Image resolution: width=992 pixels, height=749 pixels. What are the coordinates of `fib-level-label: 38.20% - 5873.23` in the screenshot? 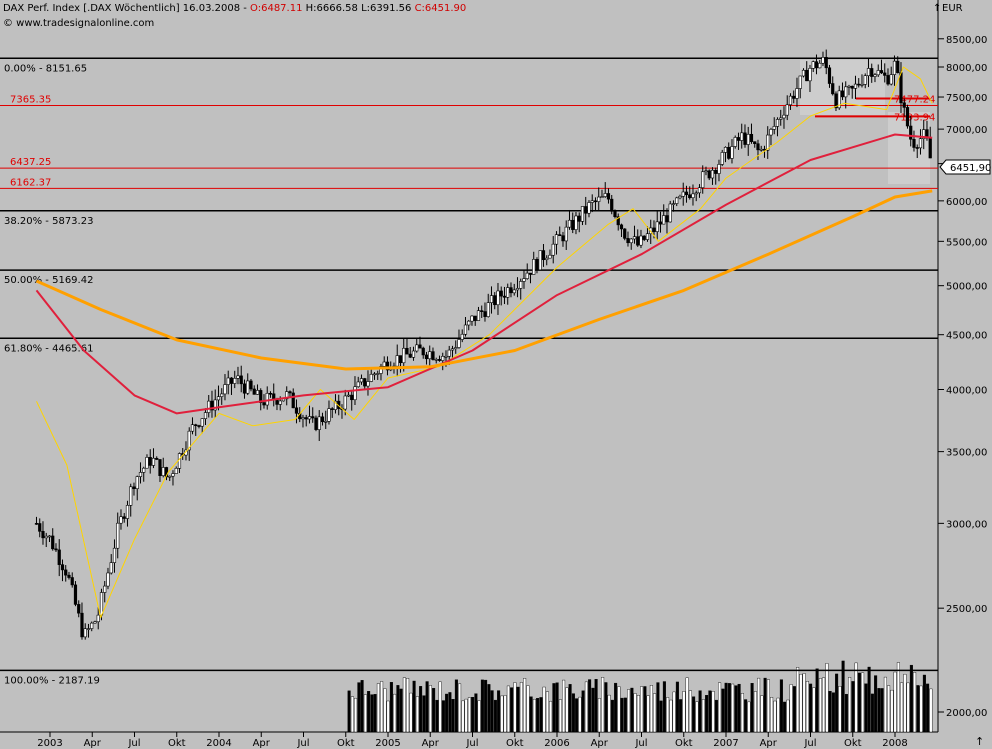 It's located at (48, 221).